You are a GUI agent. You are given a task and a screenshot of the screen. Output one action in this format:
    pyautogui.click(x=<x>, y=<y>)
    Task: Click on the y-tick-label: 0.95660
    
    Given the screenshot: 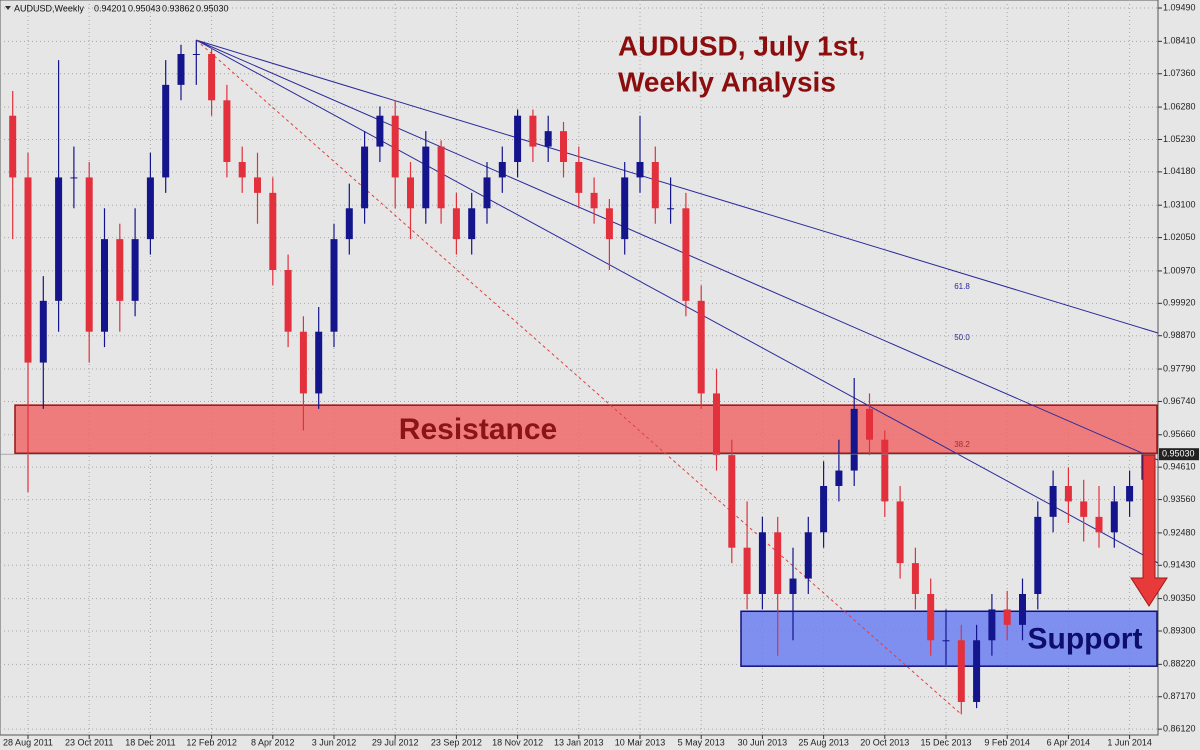 What is the action you would take?
    pyautogui.click(x=1179, y=434)
    